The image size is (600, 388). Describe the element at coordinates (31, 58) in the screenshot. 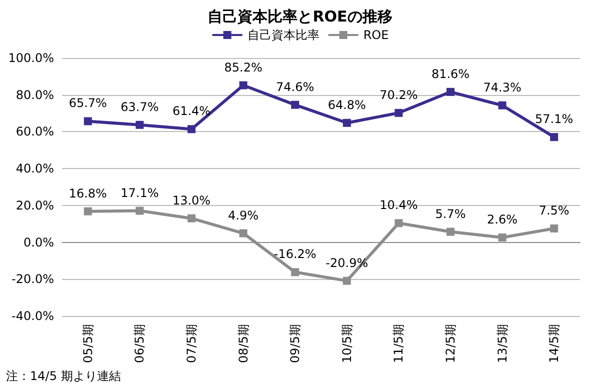

I see `y-tick-label: 100.0%` at that location.